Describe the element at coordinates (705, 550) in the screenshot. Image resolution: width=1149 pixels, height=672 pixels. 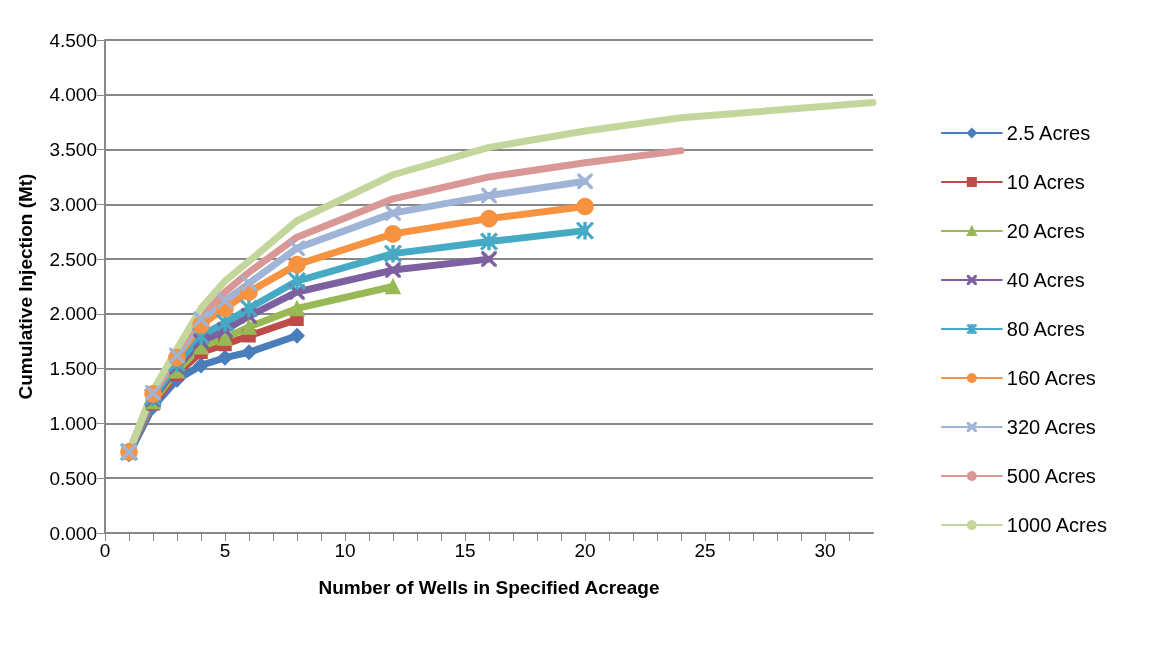
I see `x-tick-label: 25` at that location.